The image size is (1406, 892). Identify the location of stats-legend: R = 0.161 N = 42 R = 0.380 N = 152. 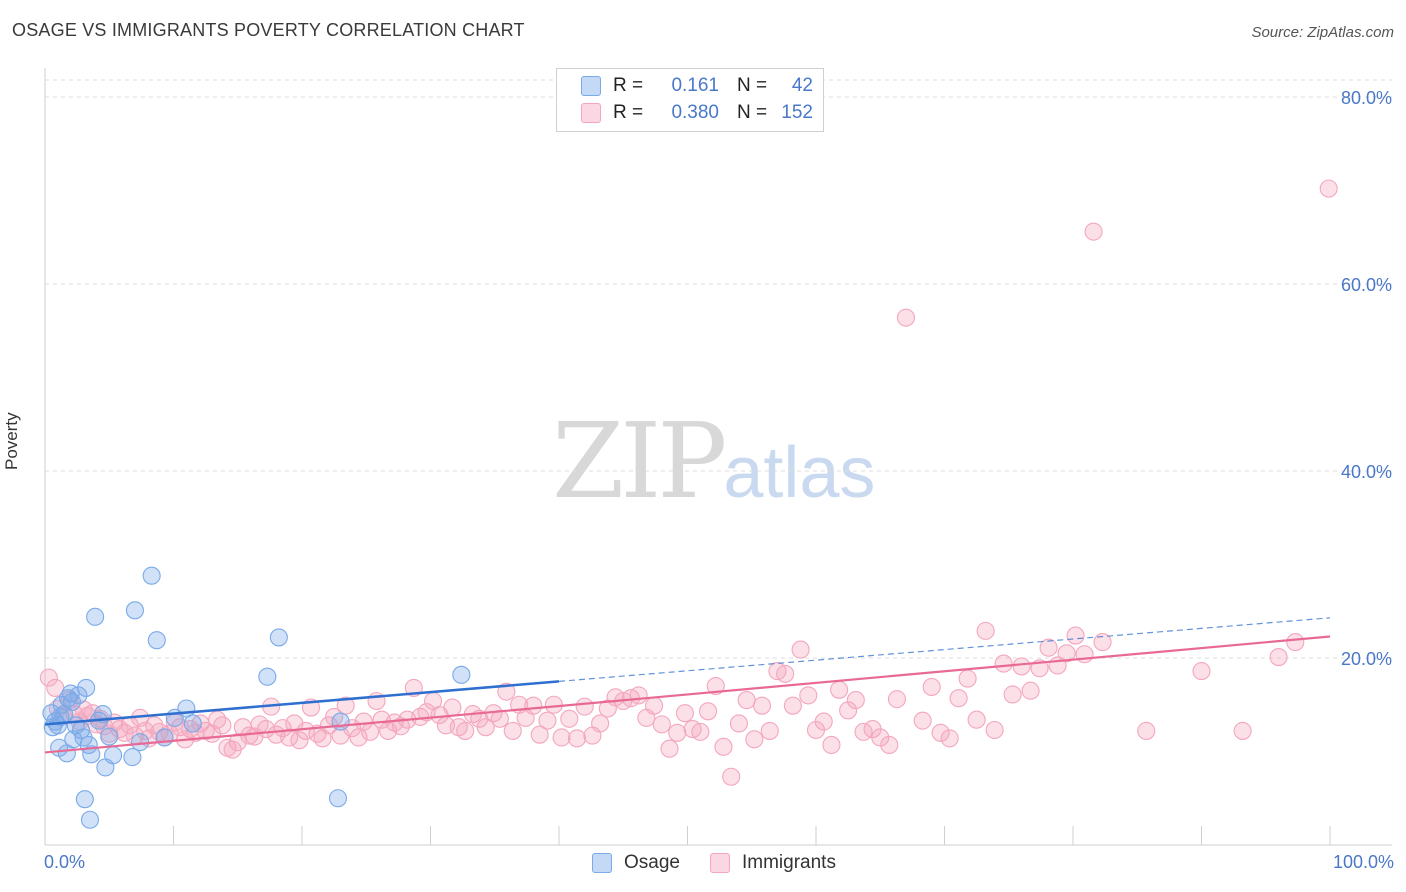
(690, 100).